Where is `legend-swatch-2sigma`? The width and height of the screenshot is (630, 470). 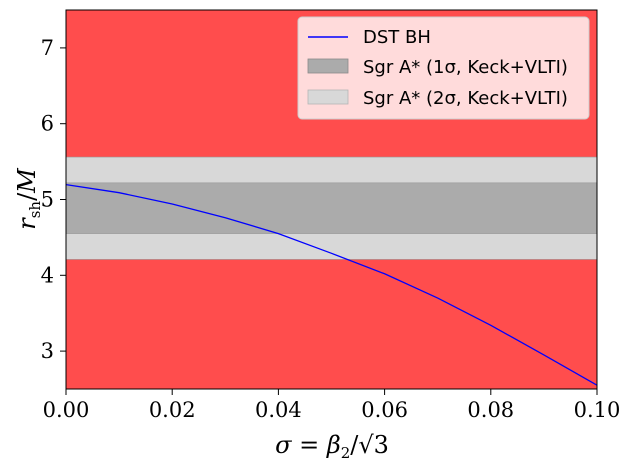
legend-swatch-2sigma is located at coordinates (328, 97).